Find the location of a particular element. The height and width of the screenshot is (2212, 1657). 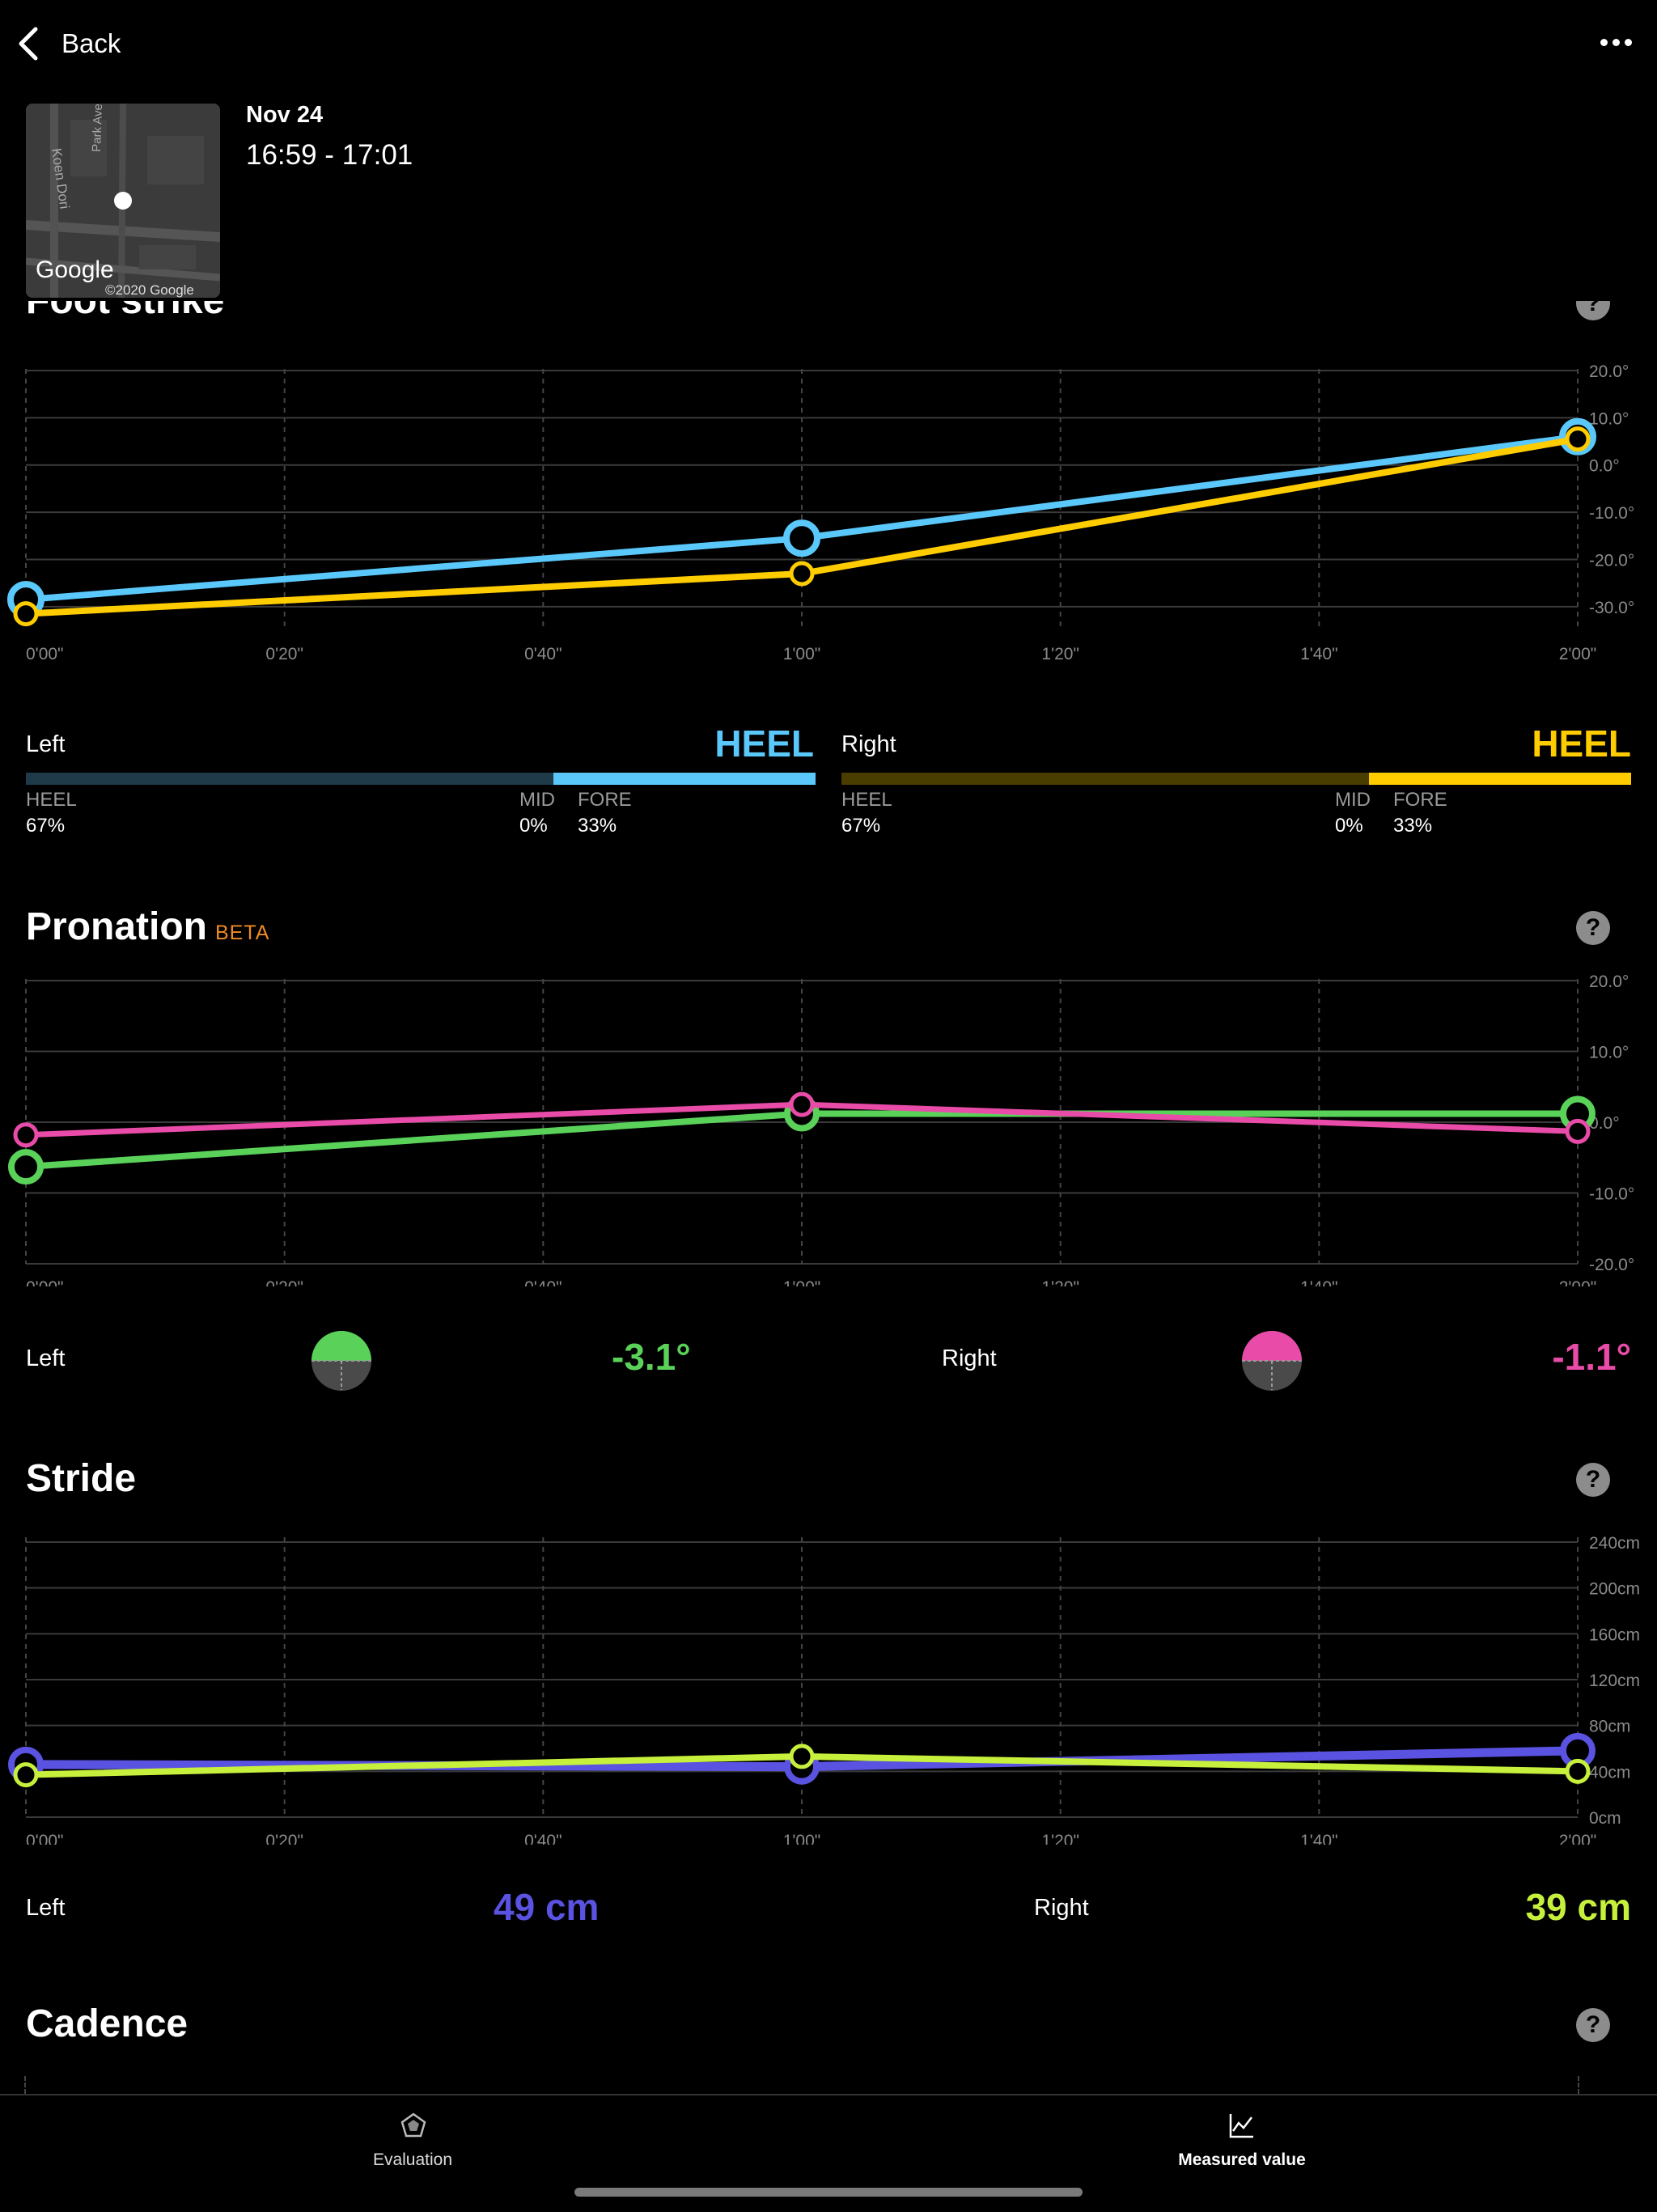

right-mid-label: MID is located at coordinates (1353, 800).